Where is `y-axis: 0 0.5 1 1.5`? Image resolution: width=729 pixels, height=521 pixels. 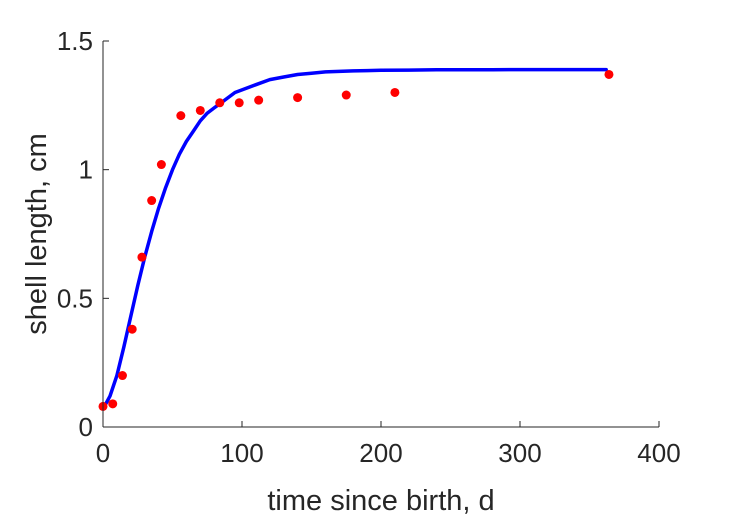 y-axis: 0 0.5 1 1.5 is located at coordinates (83, 234).